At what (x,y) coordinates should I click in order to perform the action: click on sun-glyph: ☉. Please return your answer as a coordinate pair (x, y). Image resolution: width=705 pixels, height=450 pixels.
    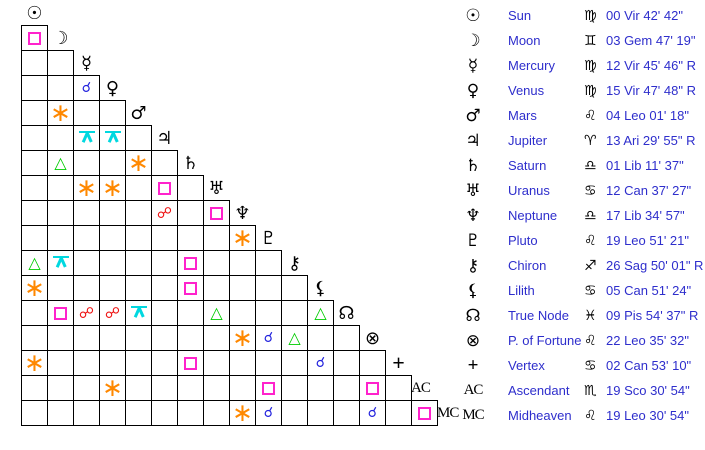
    Looking at the image, I should click on (473, 15).